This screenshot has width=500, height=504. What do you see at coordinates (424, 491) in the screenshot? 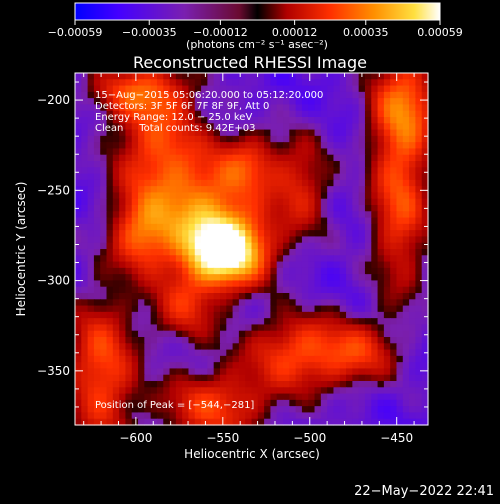
I see `footer-timestamp: 22−May−2022 22:41` at bounding box center [424, 491].